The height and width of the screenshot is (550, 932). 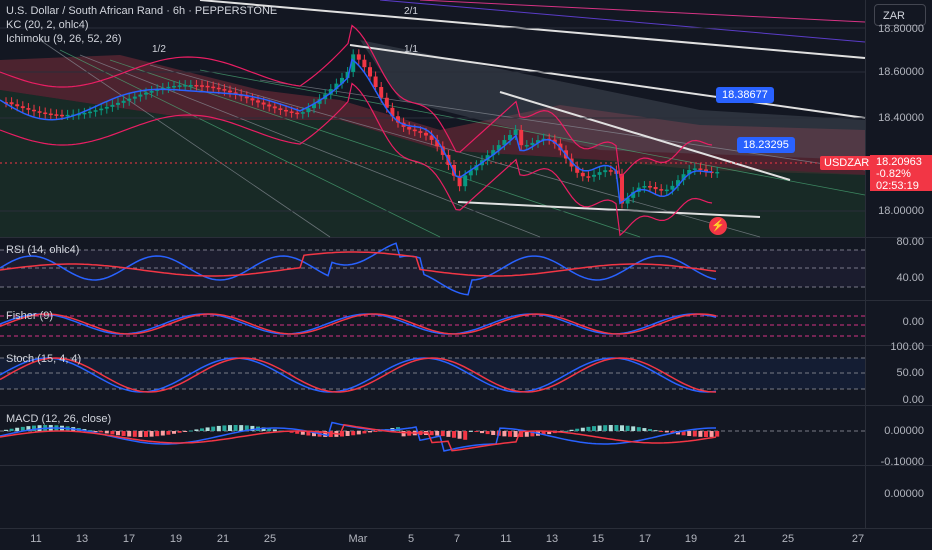 What do you see at coordinates (901, 72) in the screenshot?
I see `price-label-2: 18.60000` at bounding box center [901, 72].